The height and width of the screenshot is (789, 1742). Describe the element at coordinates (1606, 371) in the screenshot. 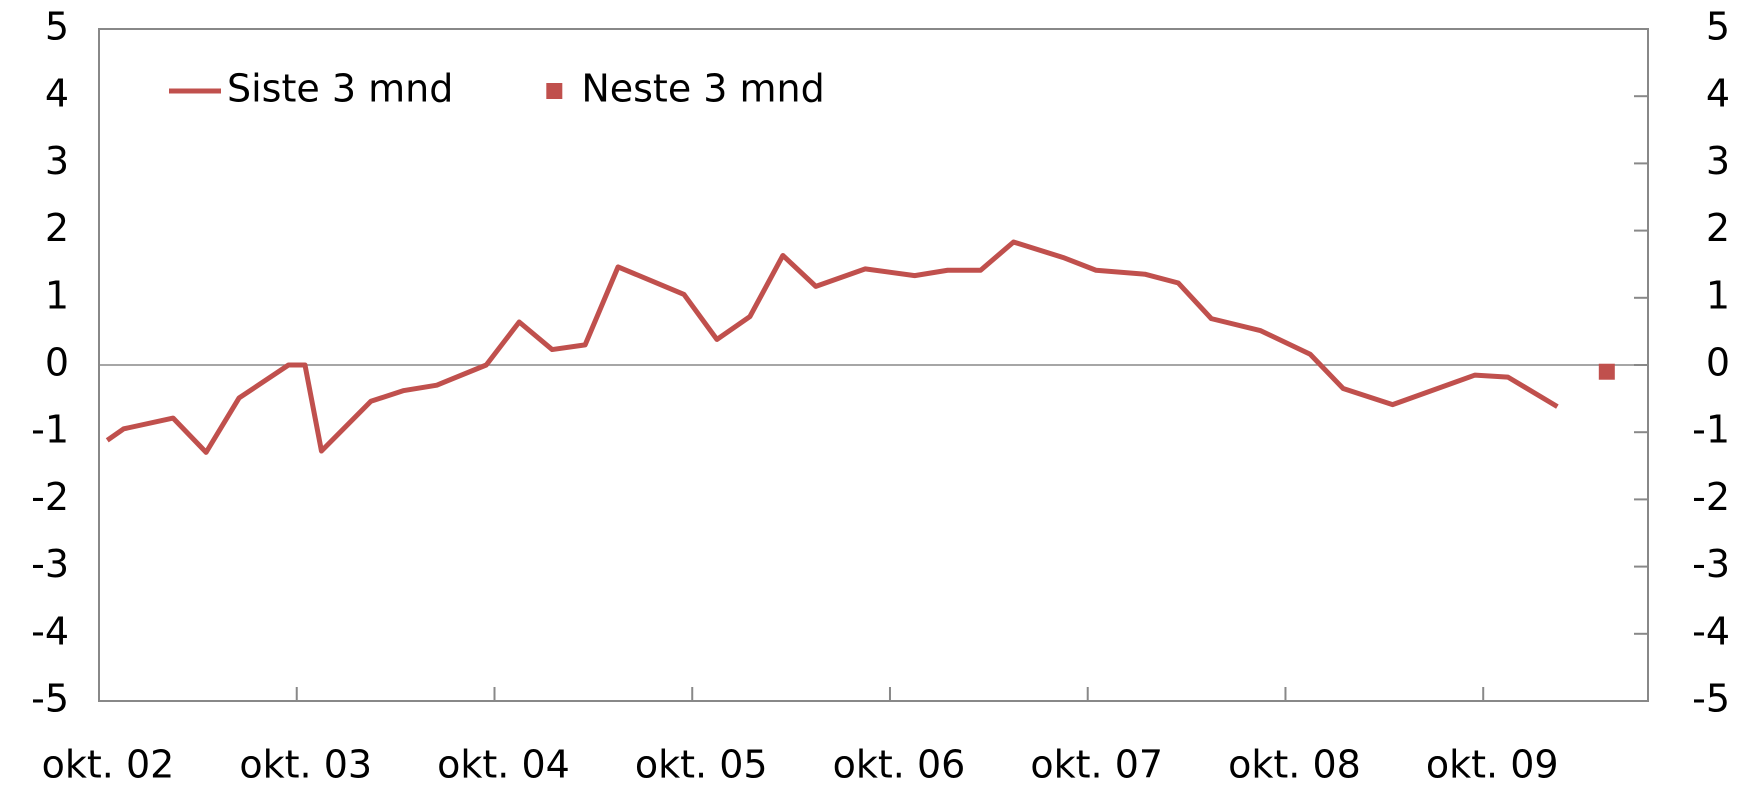

I see `series-marker` at that location.